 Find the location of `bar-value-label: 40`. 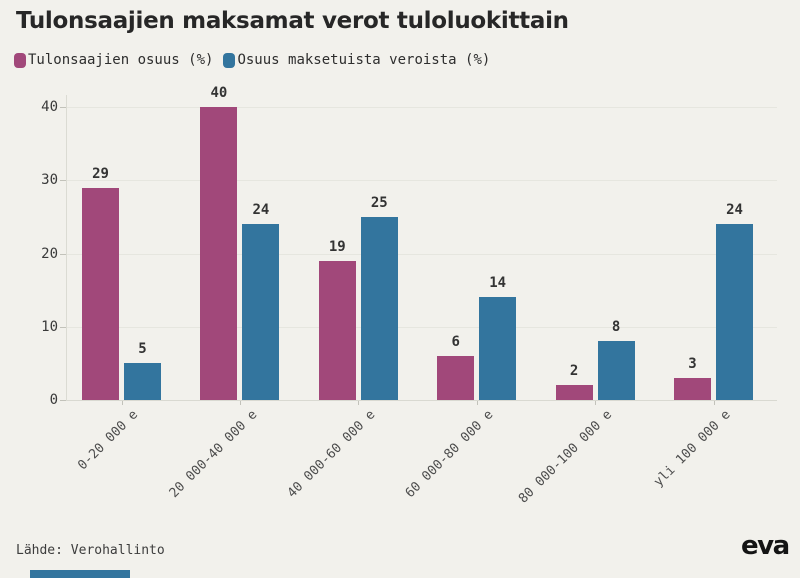

bar-value-label: 40 is located at coordinates (219, 93).